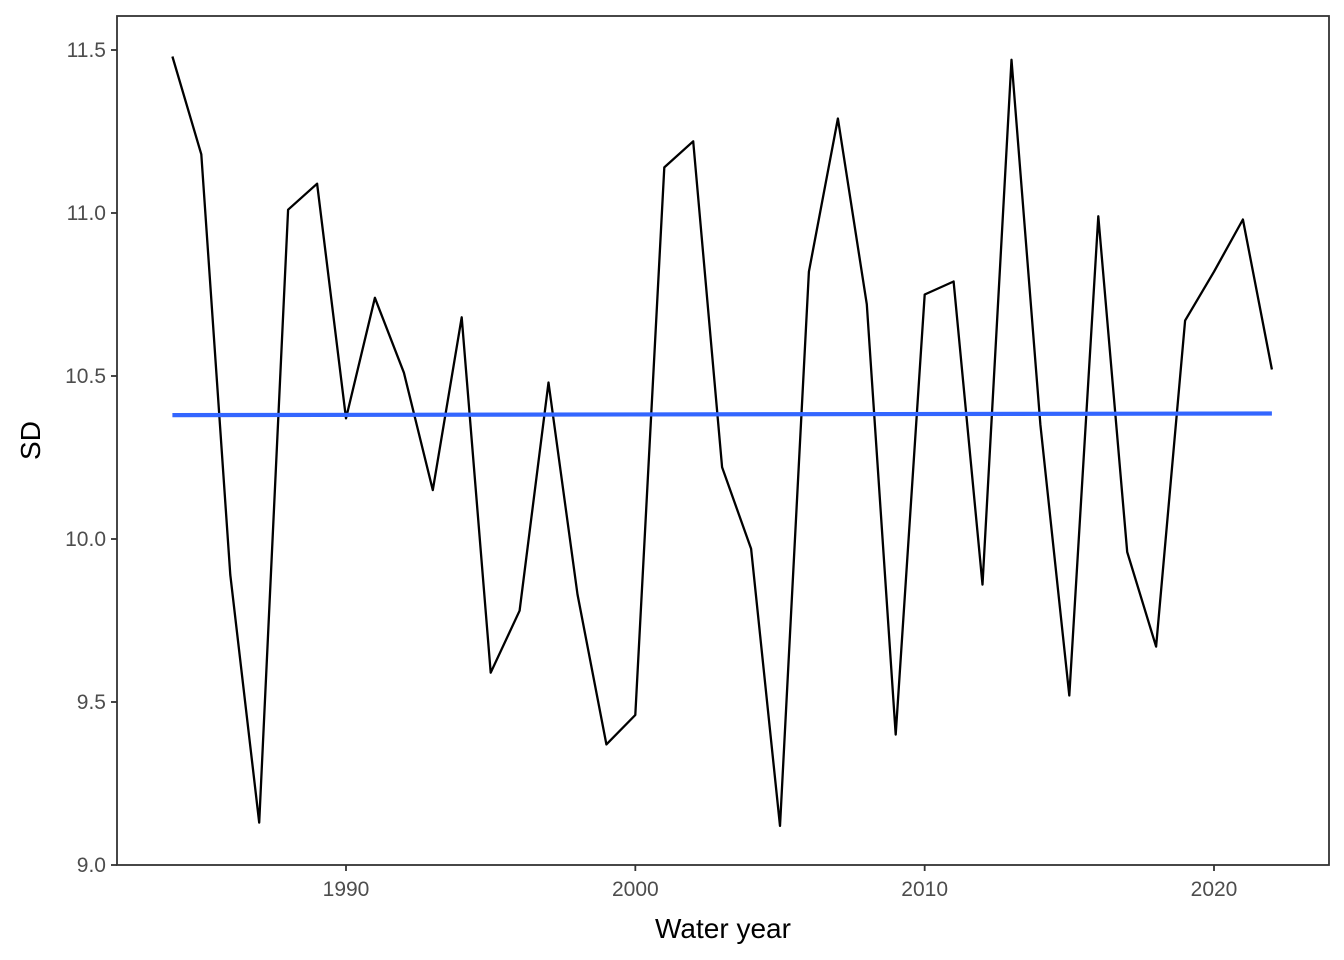  Describe the element at coordinates (86, 213) in the screenshot. I see `y-tick-label: 11.0` at that location.